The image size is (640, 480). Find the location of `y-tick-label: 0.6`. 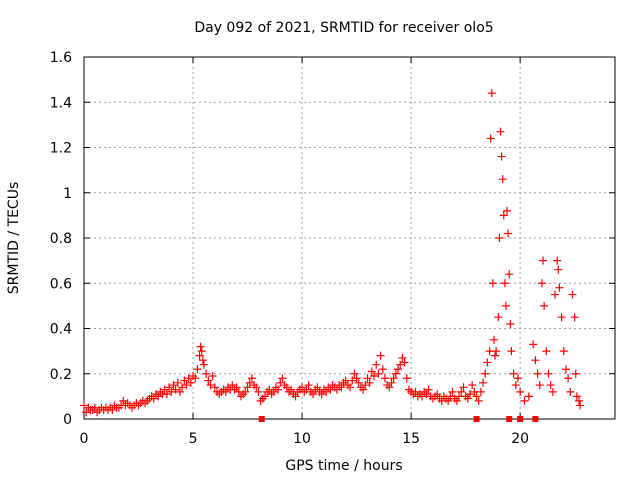

y-tick-label: 0.6 is located at coordinates (61, 284).